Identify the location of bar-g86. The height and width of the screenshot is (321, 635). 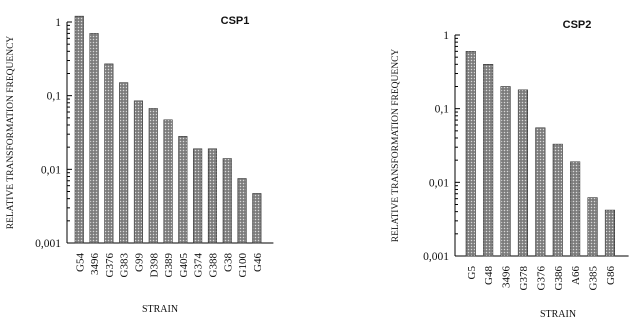
(610, 233).